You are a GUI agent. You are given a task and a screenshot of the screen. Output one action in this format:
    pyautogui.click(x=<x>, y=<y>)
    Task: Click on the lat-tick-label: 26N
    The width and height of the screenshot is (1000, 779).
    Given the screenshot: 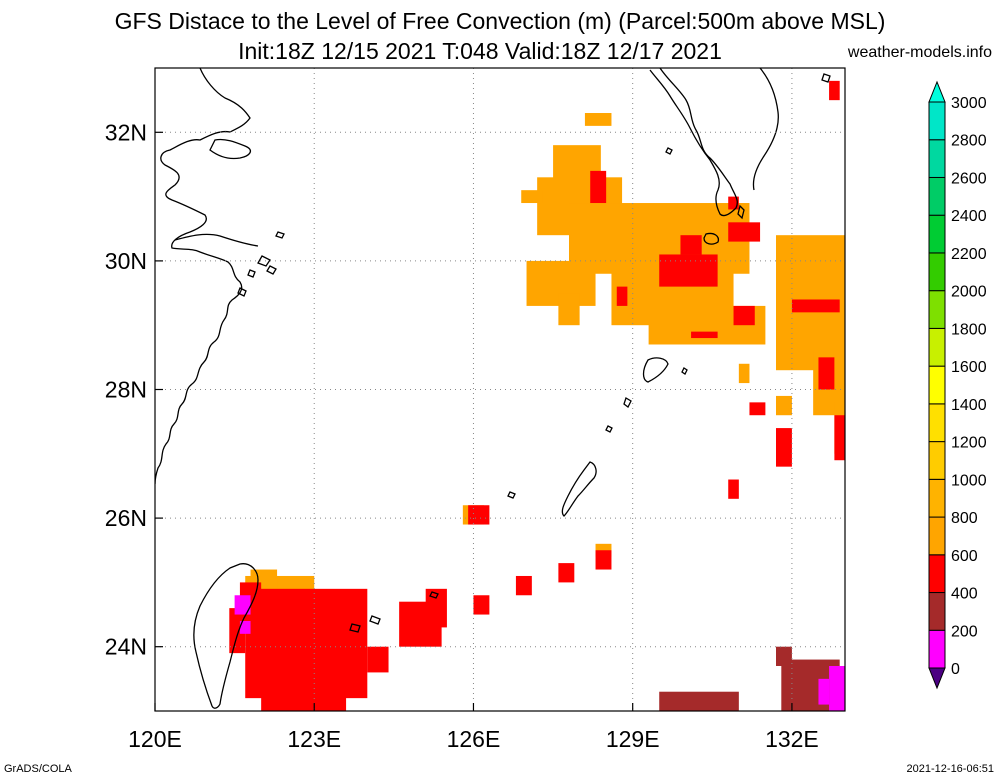 What is the action you would take?
    pyautogui.click(x=126, y=518)
    